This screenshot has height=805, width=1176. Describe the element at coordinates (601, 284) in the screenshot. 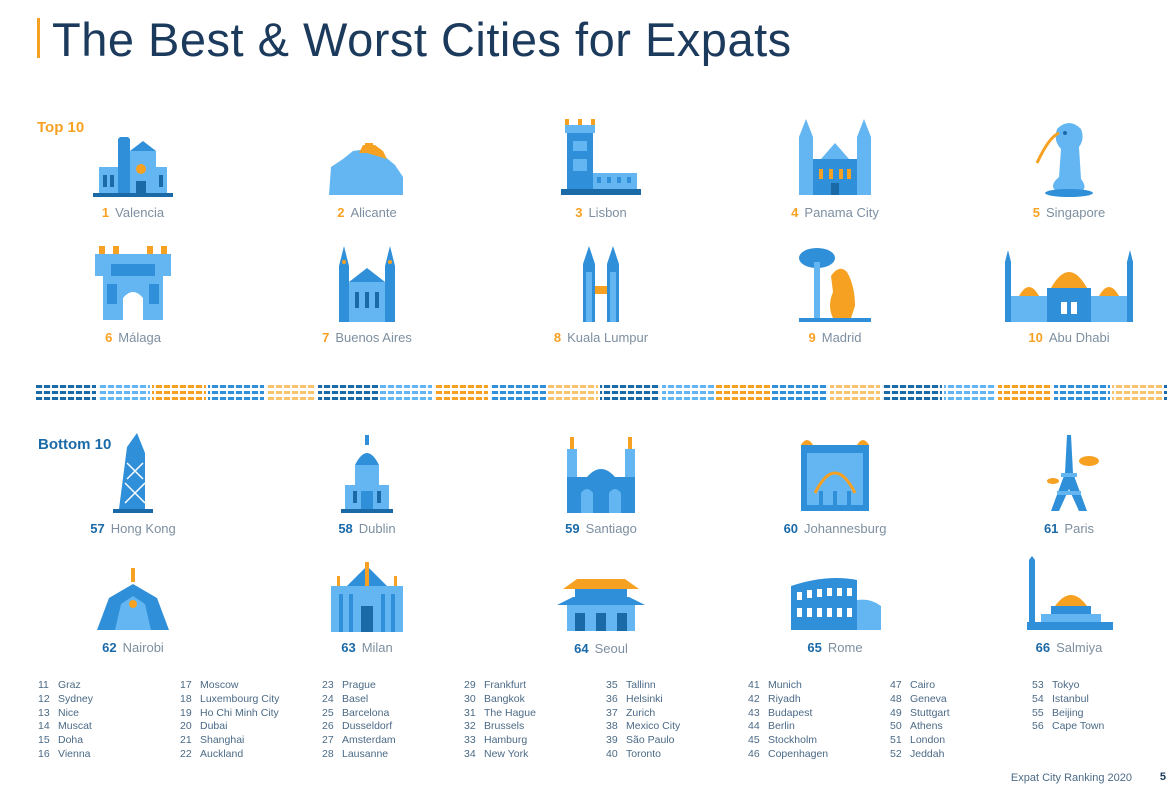

I see `petronas-towers-icon` at that location.